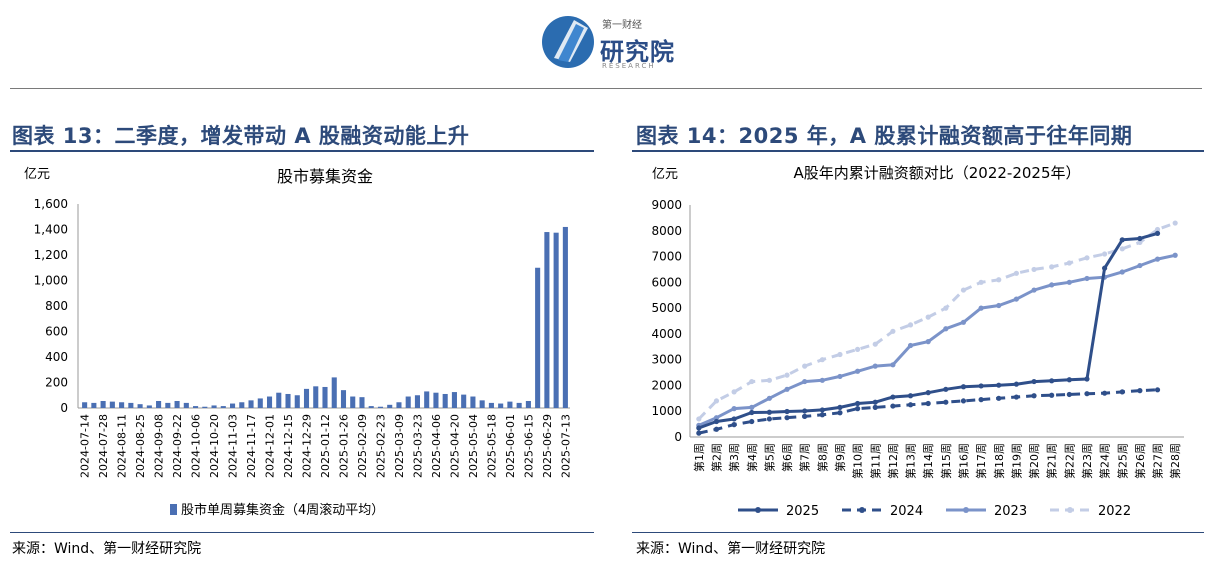 Image resolution: width=1214 pixels, height=568 pixels. Describe the element at coordinates (282, 510) in the screenshot. I see `left-legend-label: 股市单周募集资金（4周滚动平均）` at that location.